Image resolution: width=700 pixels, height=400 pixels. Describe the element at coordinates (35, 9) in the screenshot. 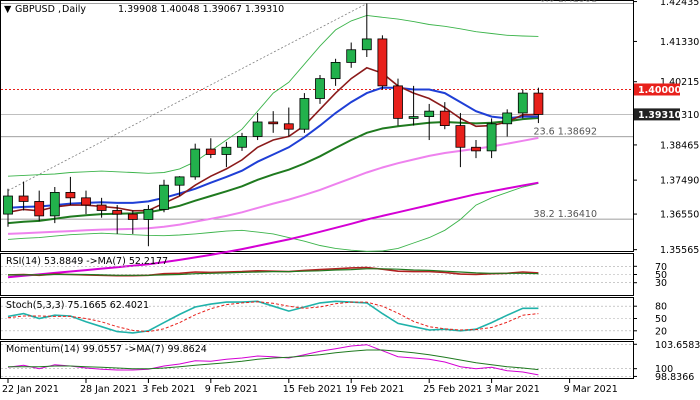

I see `symbol-label: GBPUSD` at that location.